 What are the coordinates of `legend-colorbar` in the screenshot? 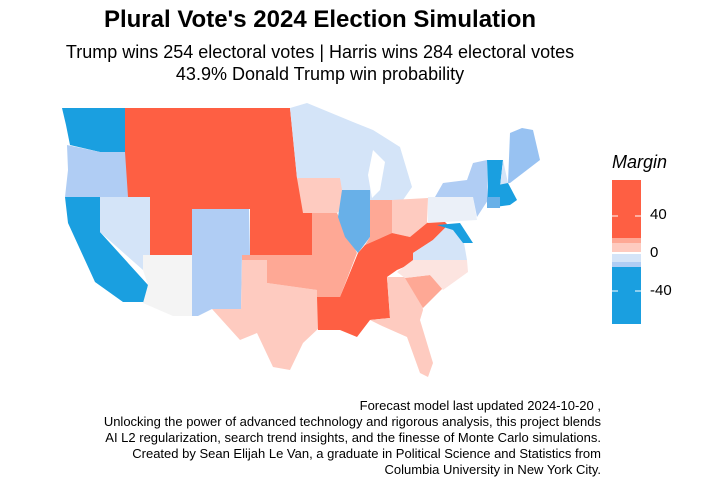 It's located at (626, 252).